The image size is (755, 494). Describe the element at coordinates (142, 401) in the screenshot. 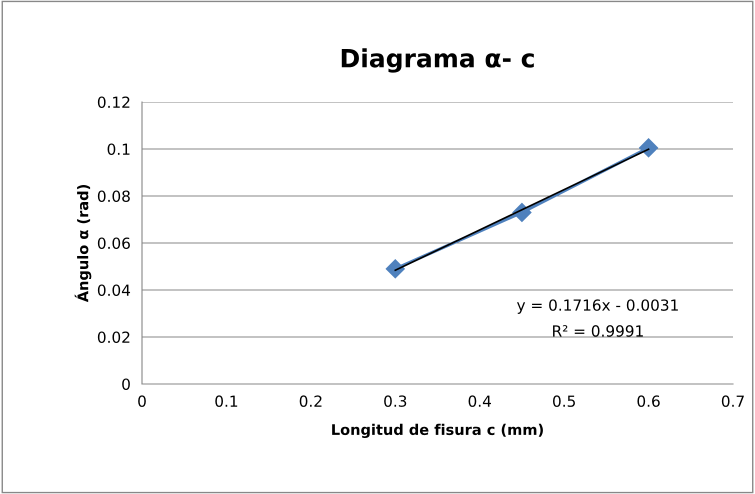

I see `x-tick-label: 0` at that location.